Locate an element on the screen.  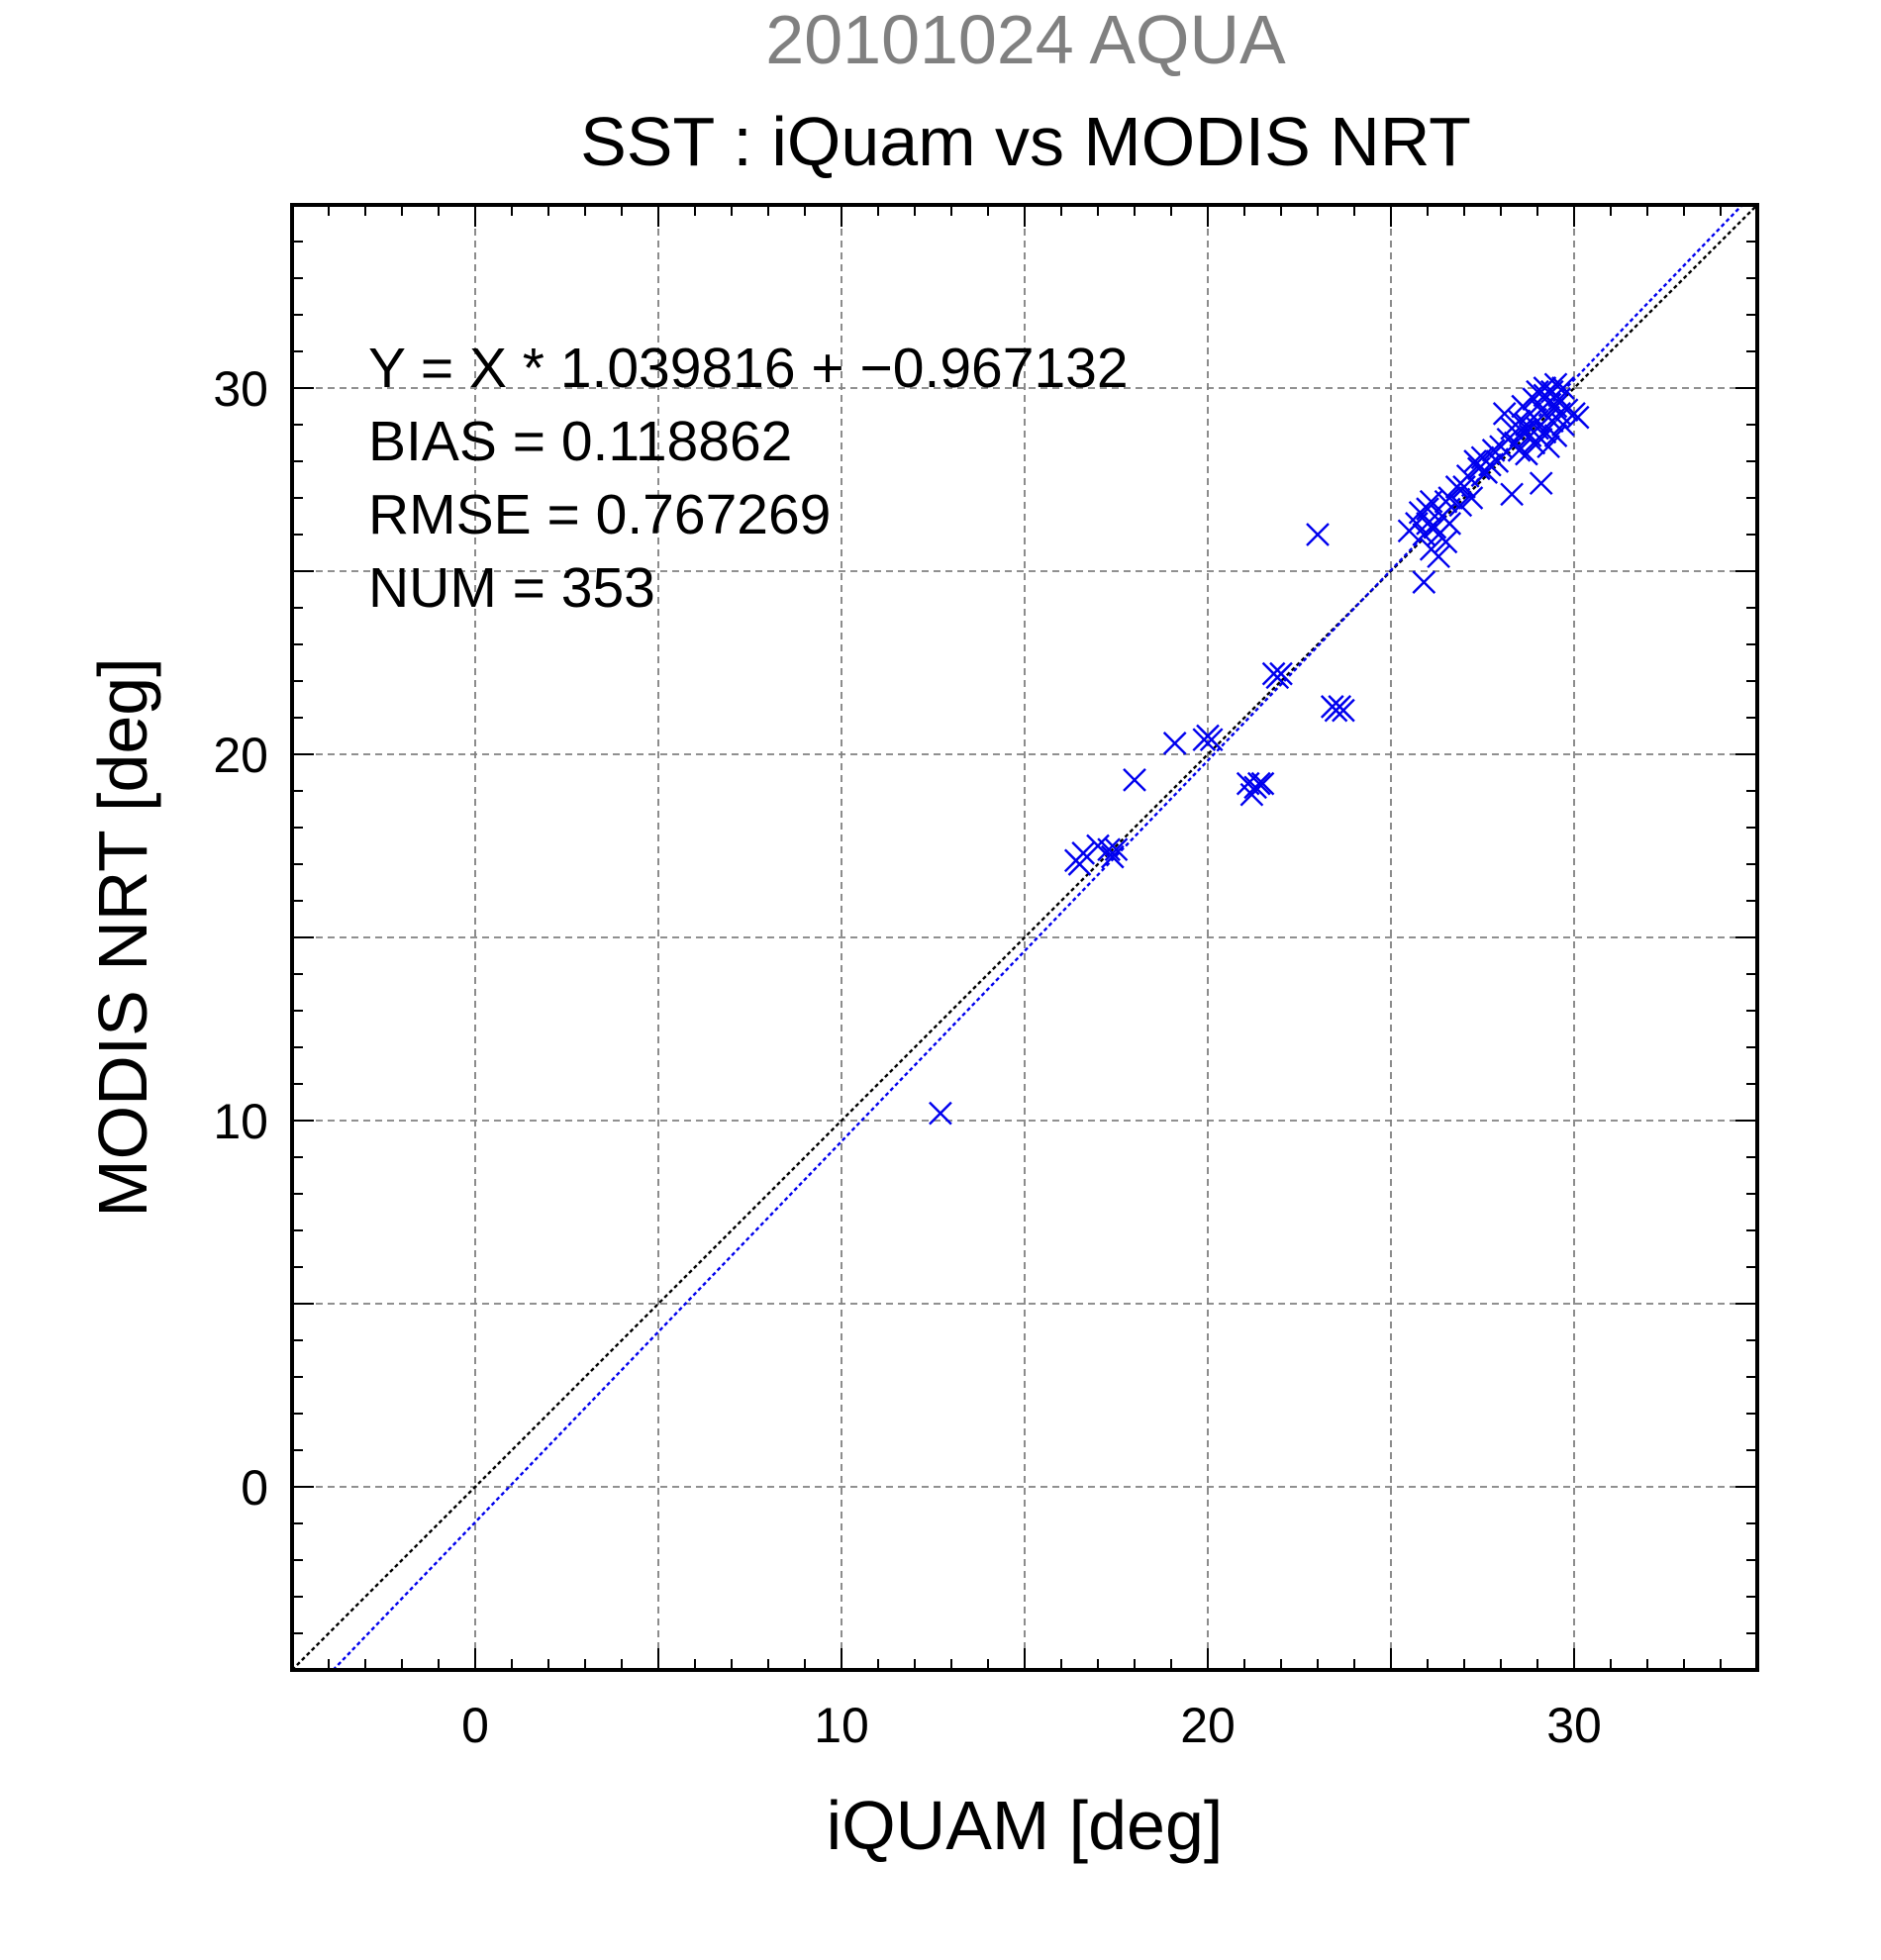
chart-title: SST : iQuam vs MODIS NRT is located at coordinates (1025, 141).